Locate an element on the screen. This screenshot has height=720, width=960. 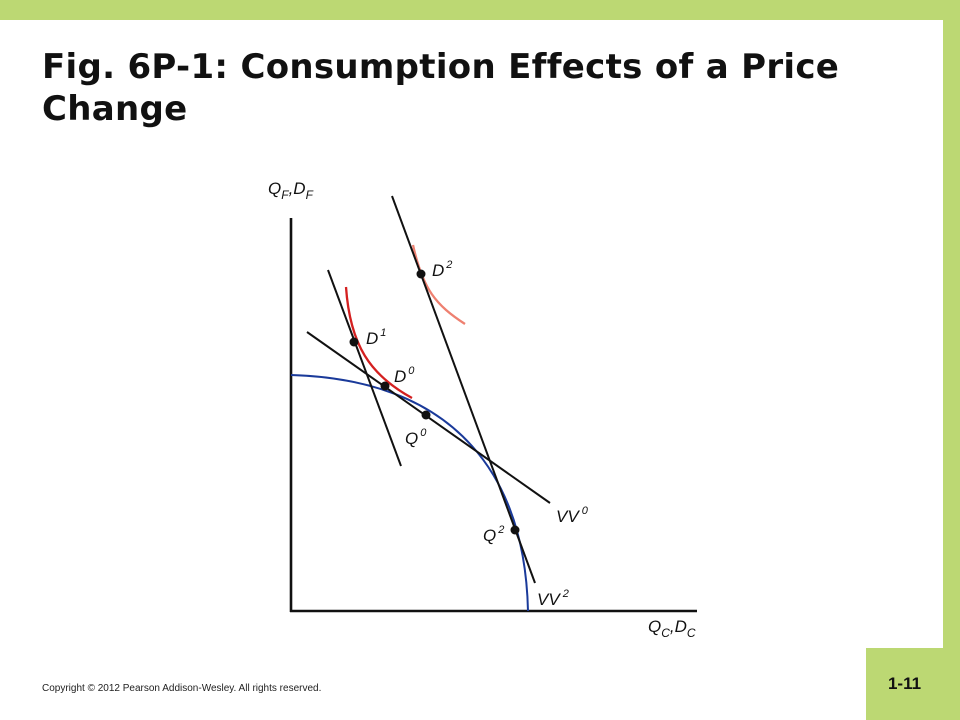
slide-frame-top is located at coordinates (480, 10).